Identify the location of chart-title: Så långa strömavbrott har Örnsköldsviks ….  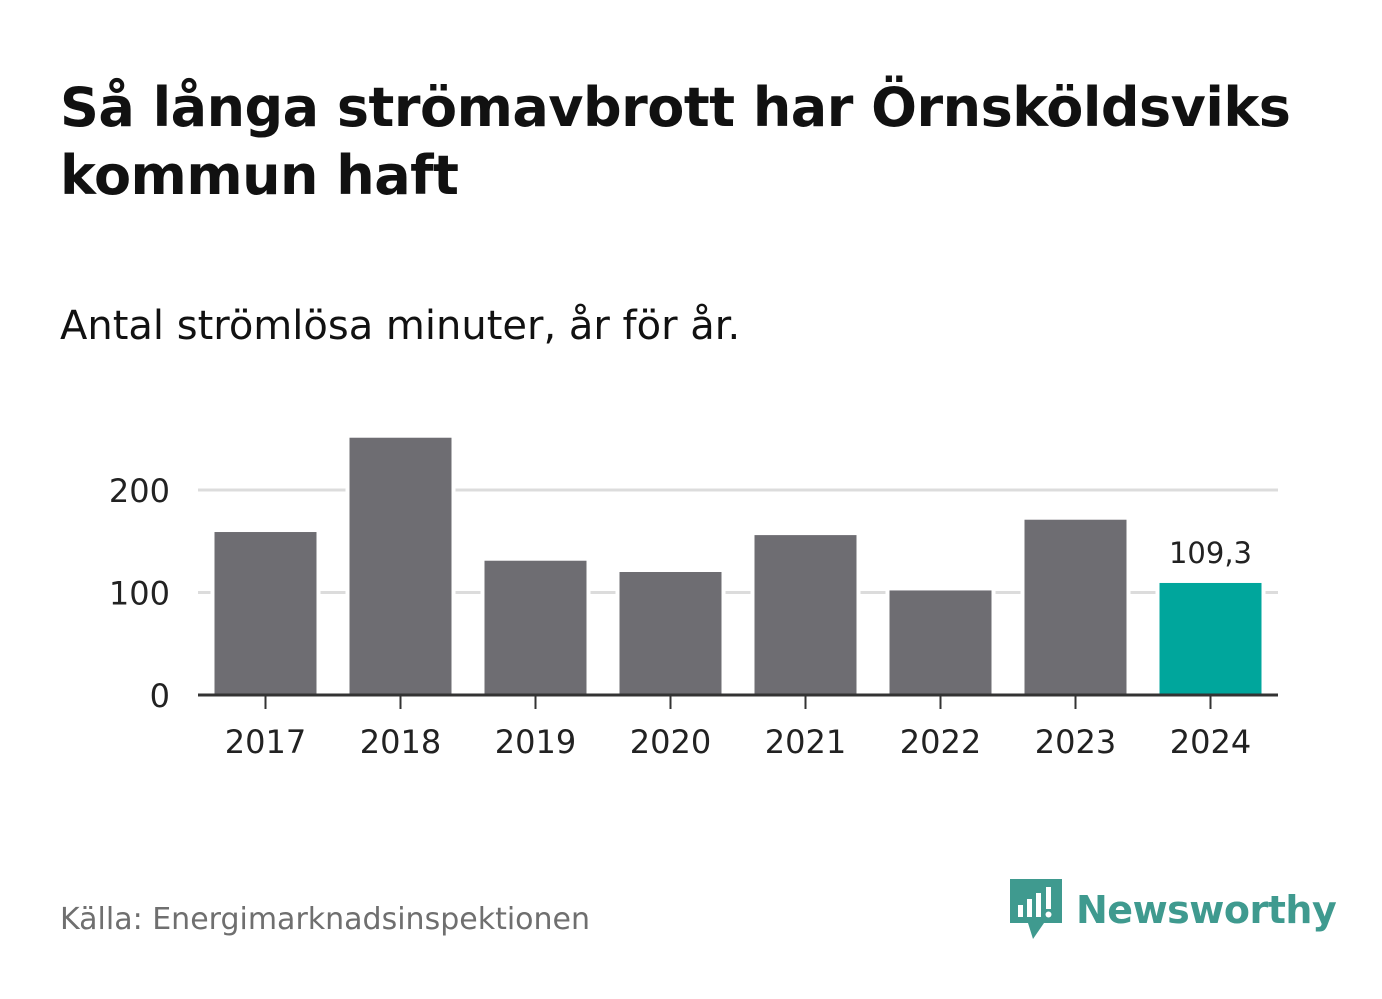
(675, 141).